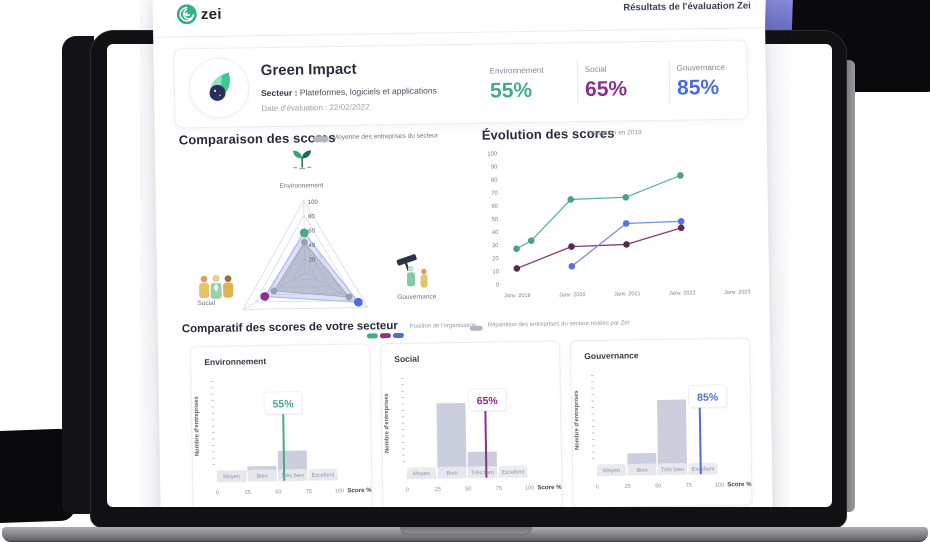 The image size is (930, 542). What do you see at coordinates (459, 32) in the screenshot?
I see `header-divider` at bounding box center [459, 32].